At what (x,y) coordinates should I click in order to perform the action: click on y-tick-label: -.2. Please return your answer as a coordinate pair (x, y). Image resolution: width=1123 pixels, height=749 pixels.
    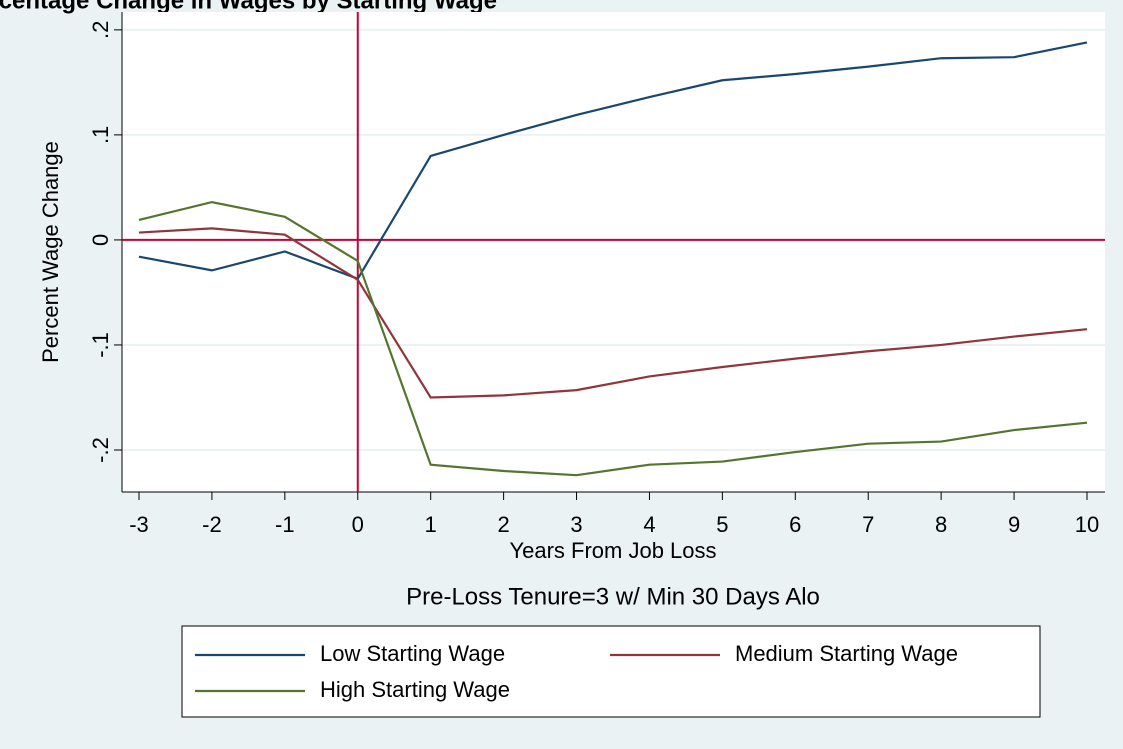
    Looking at the image, I should click on (100, 450).